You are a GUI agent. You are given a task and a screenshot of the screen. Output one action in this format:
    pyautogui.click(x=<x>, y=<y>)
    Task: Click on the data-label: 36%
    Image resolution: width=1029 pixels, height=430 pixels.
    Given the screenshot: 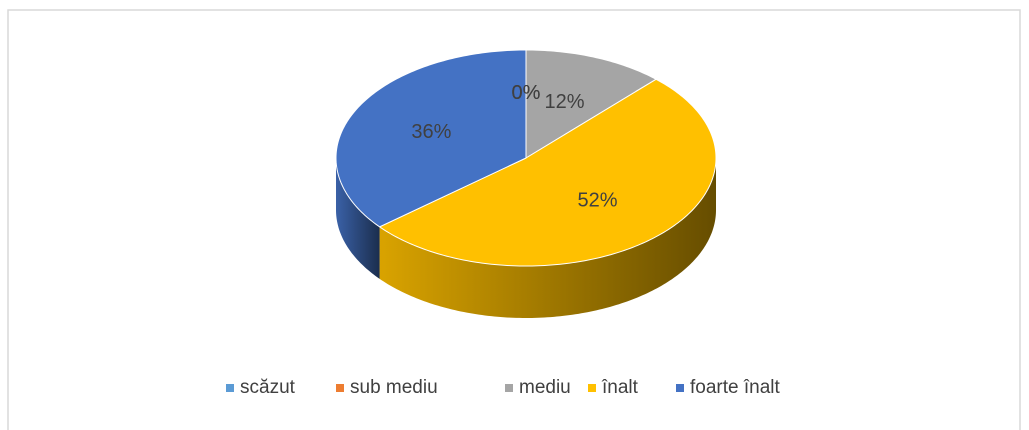 What is the action you would take?
    pyautogui.click(x=431, y=132)
    